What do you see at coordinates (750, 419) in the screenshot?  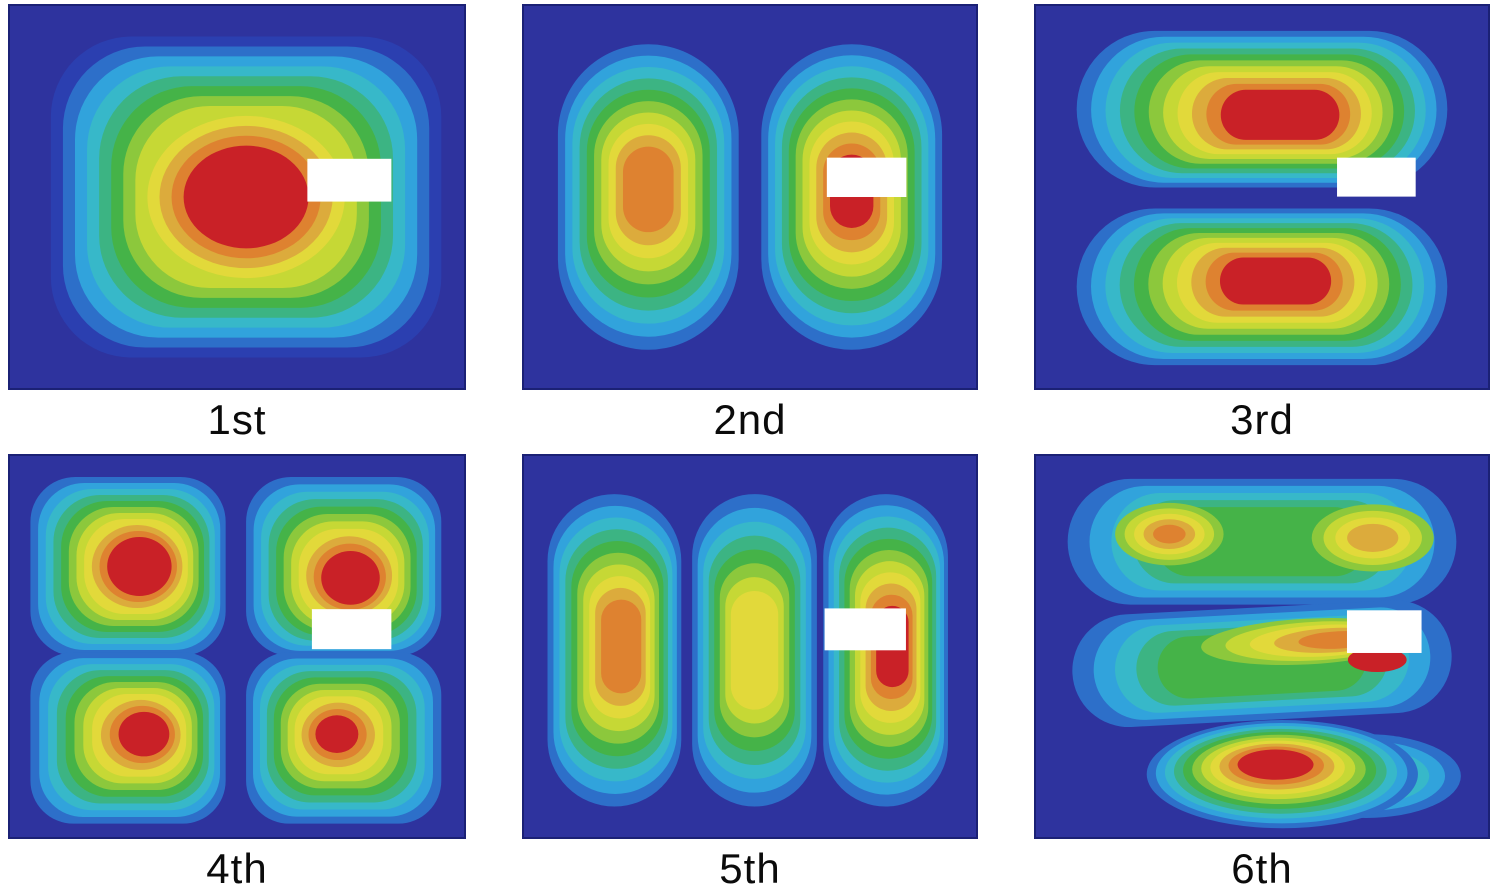 I see `panel-caption-2: 2nd` at bounding box center [750, 419].